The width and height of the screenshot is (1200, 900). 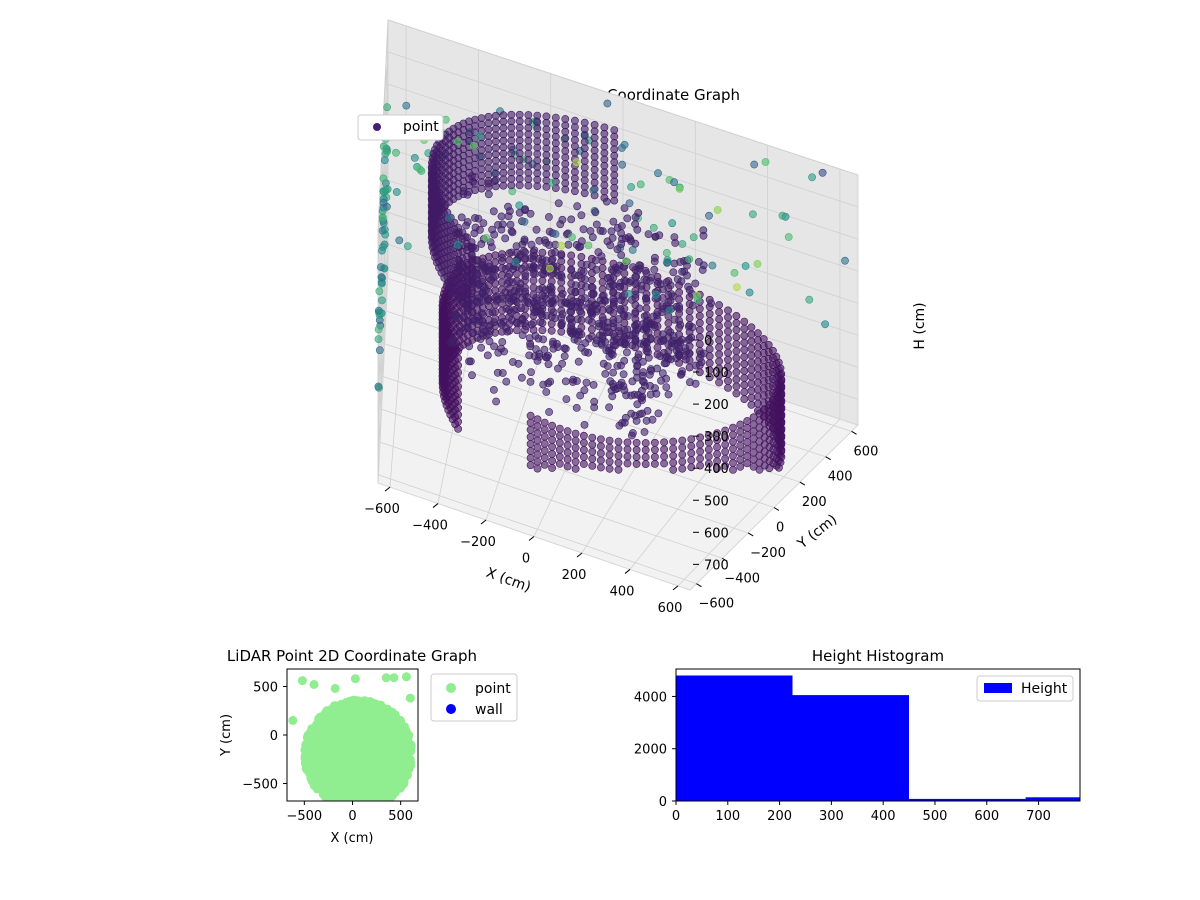 I want to click on z-tick-label-3d: 600, so click(x=716, y=533).